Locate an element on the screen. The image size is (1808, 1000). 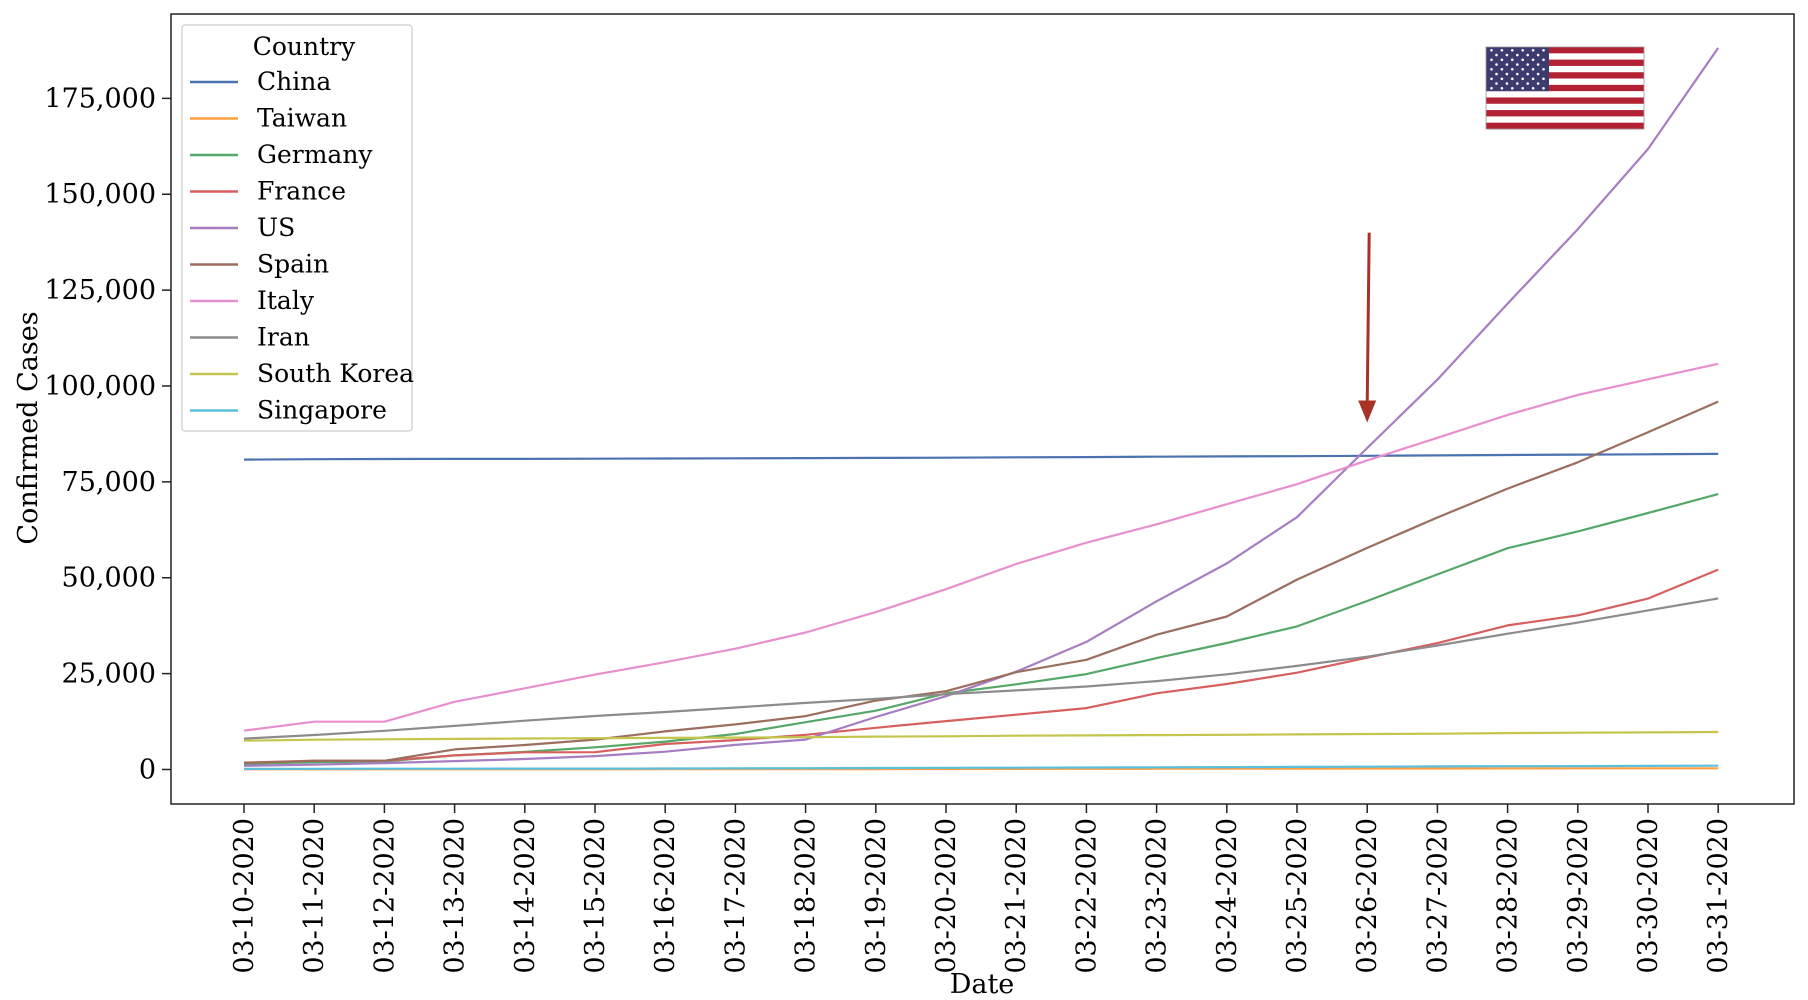
legend-label: China is located at coordinates (294, 81).